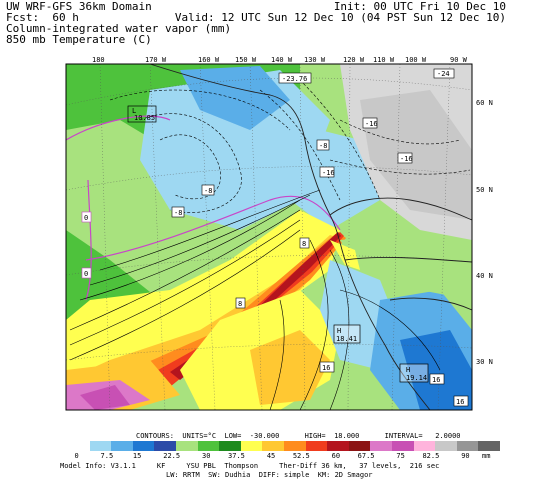 This screenshot has width=540, height=480. What do you see at coordinates (486, 456) in the screenshot?
I see `colorbar-units: mm` at bounding box center [486, 456].